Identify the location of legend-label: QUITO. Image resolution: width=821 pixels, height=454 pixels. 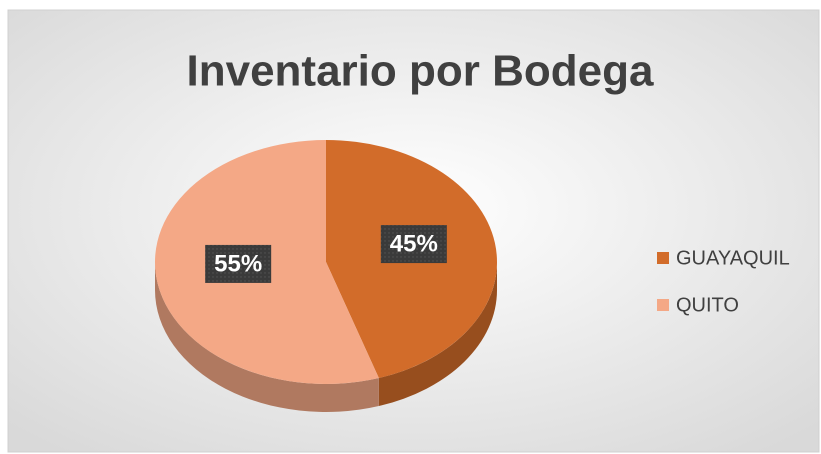
(707, 305).